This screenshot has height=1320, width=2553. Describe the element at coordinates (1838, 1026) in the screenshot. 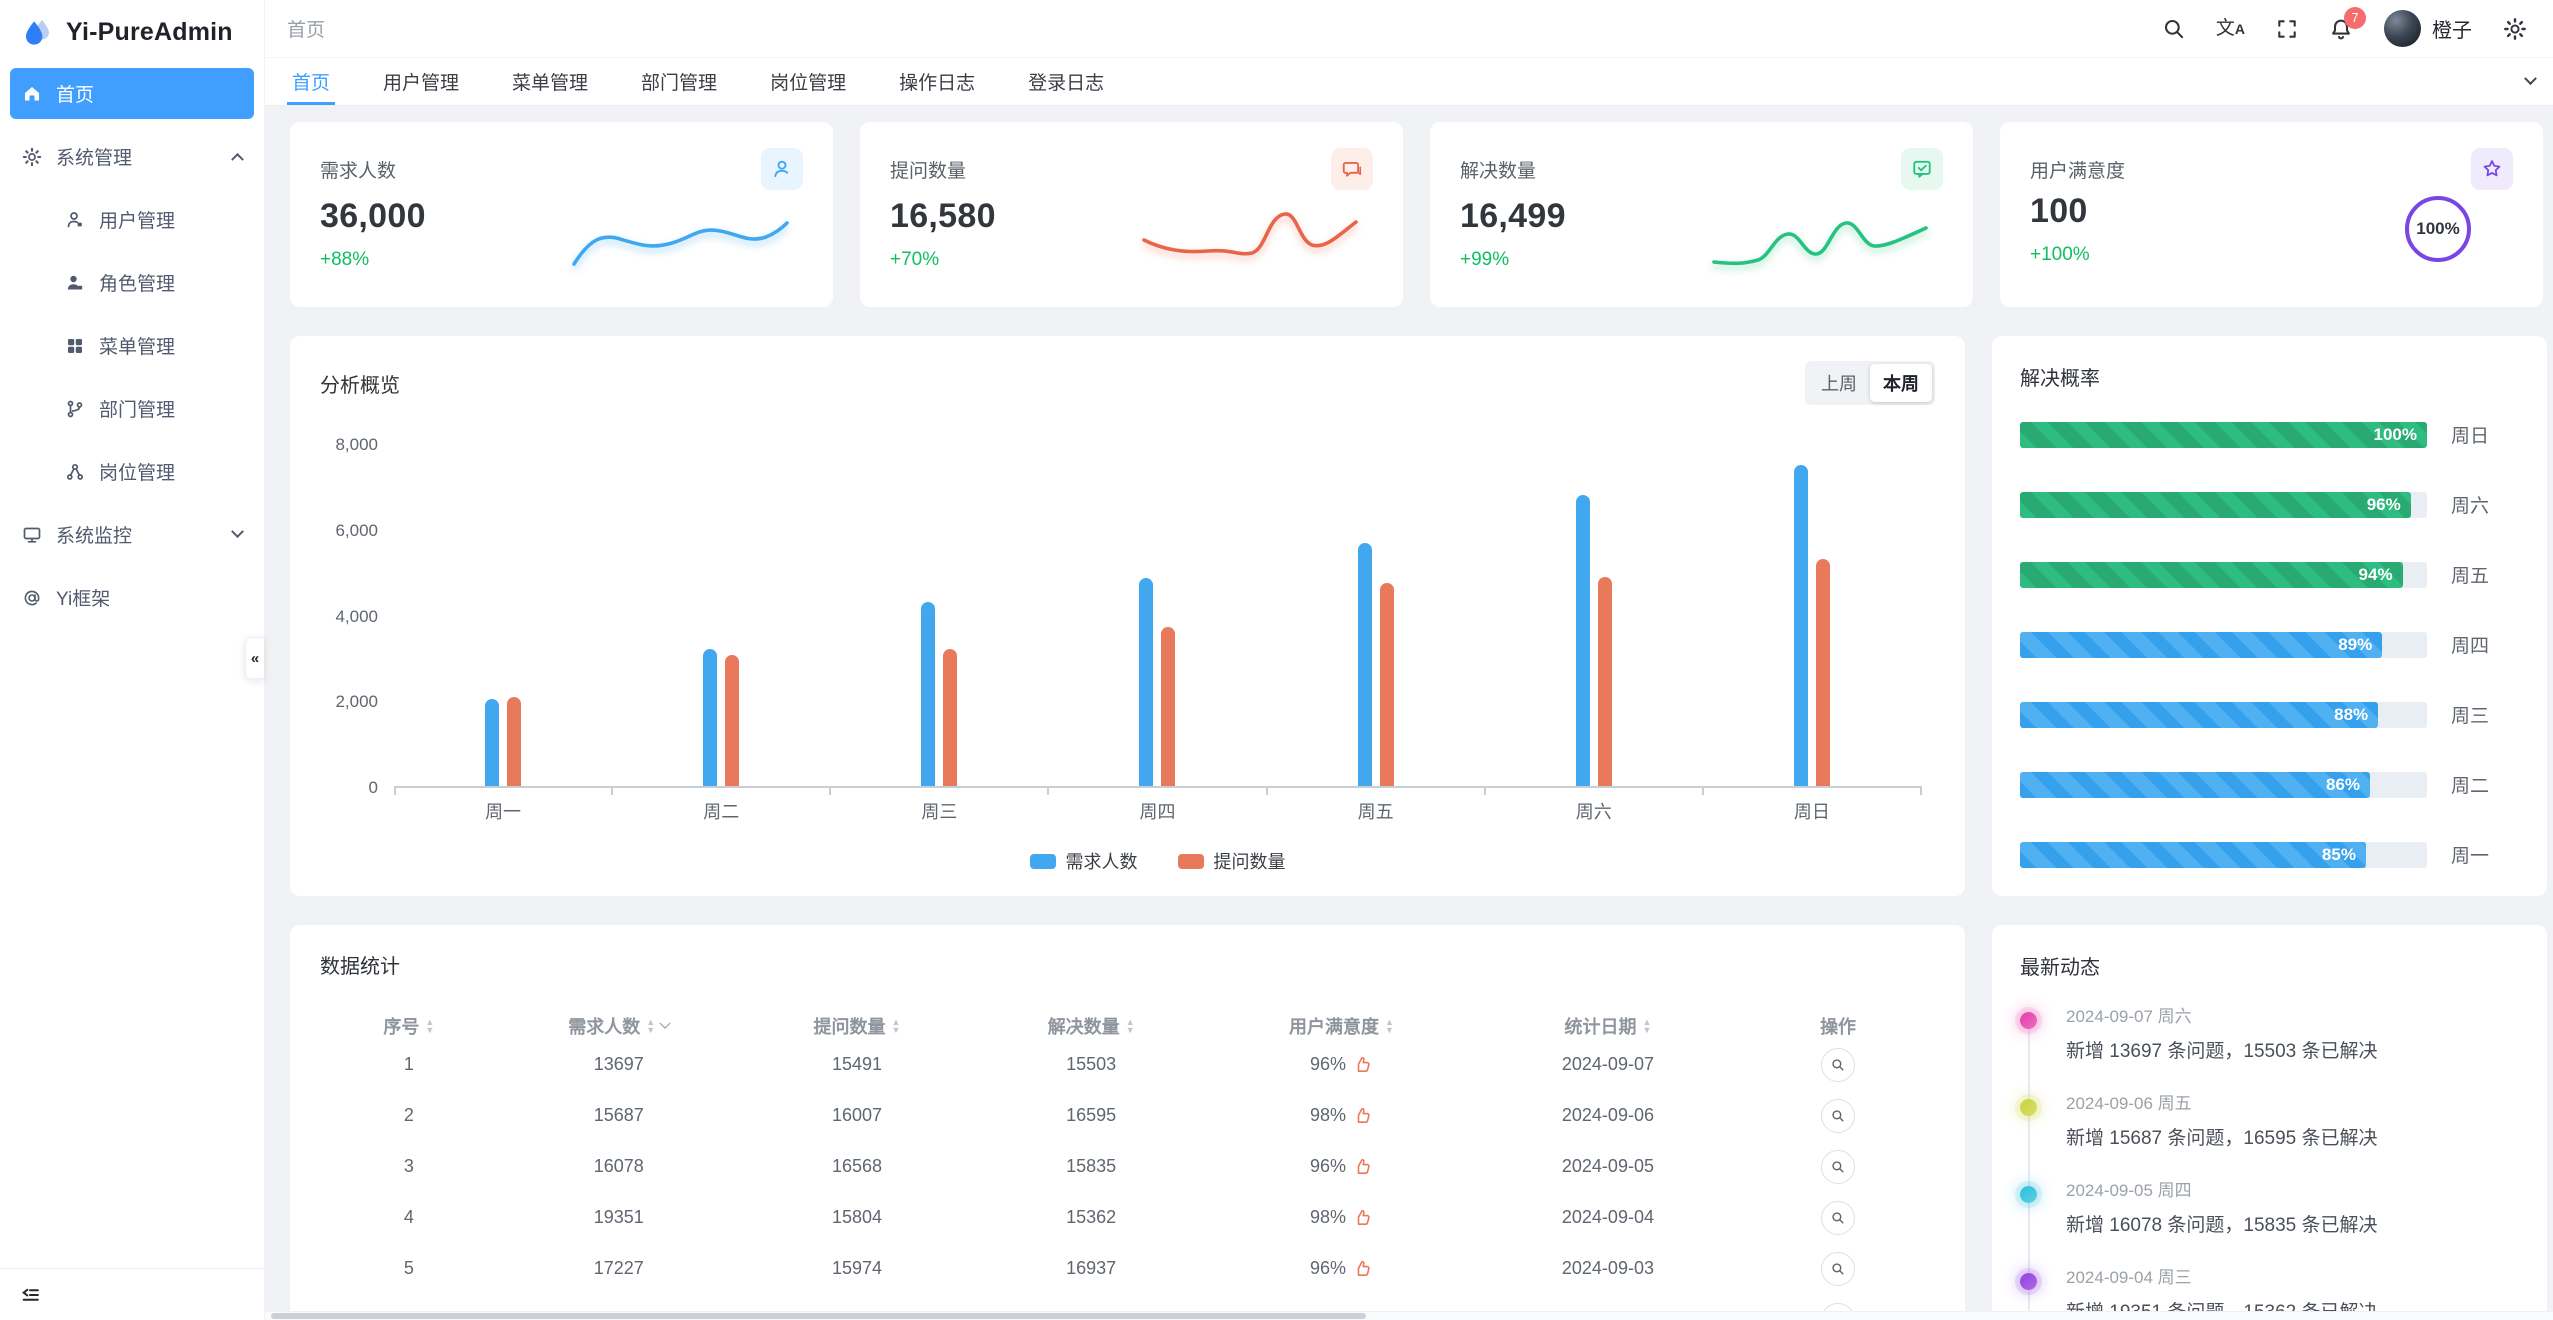

I see `table-column-header: 操作 ▲▼` at that location.